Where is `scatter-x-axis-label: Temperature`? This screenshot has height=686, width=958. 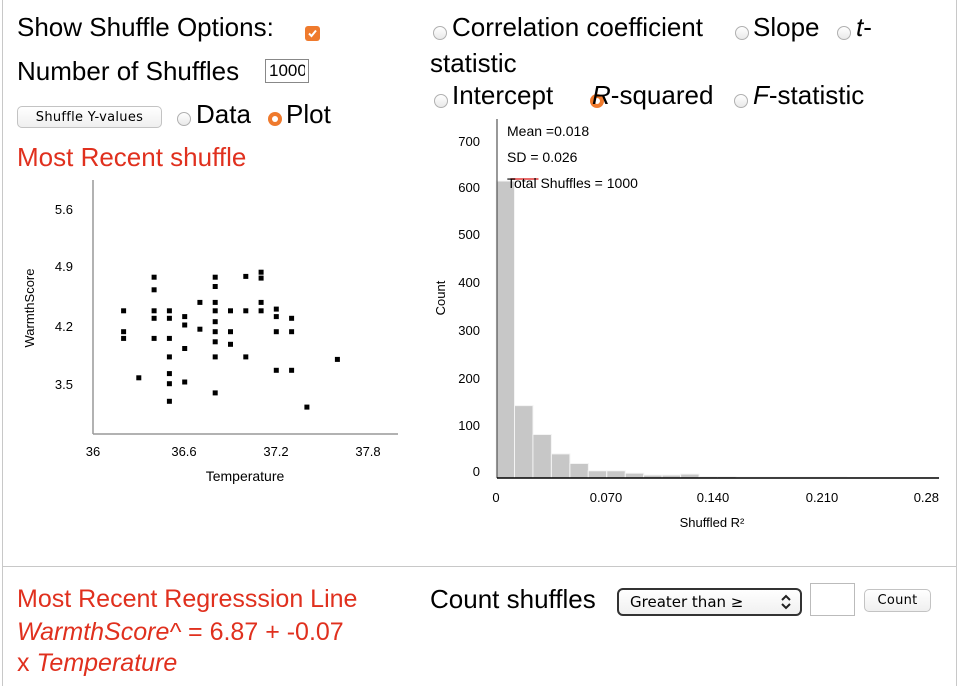 scatter-x-axis-label: Temperature is located at coordinates (245, 476).